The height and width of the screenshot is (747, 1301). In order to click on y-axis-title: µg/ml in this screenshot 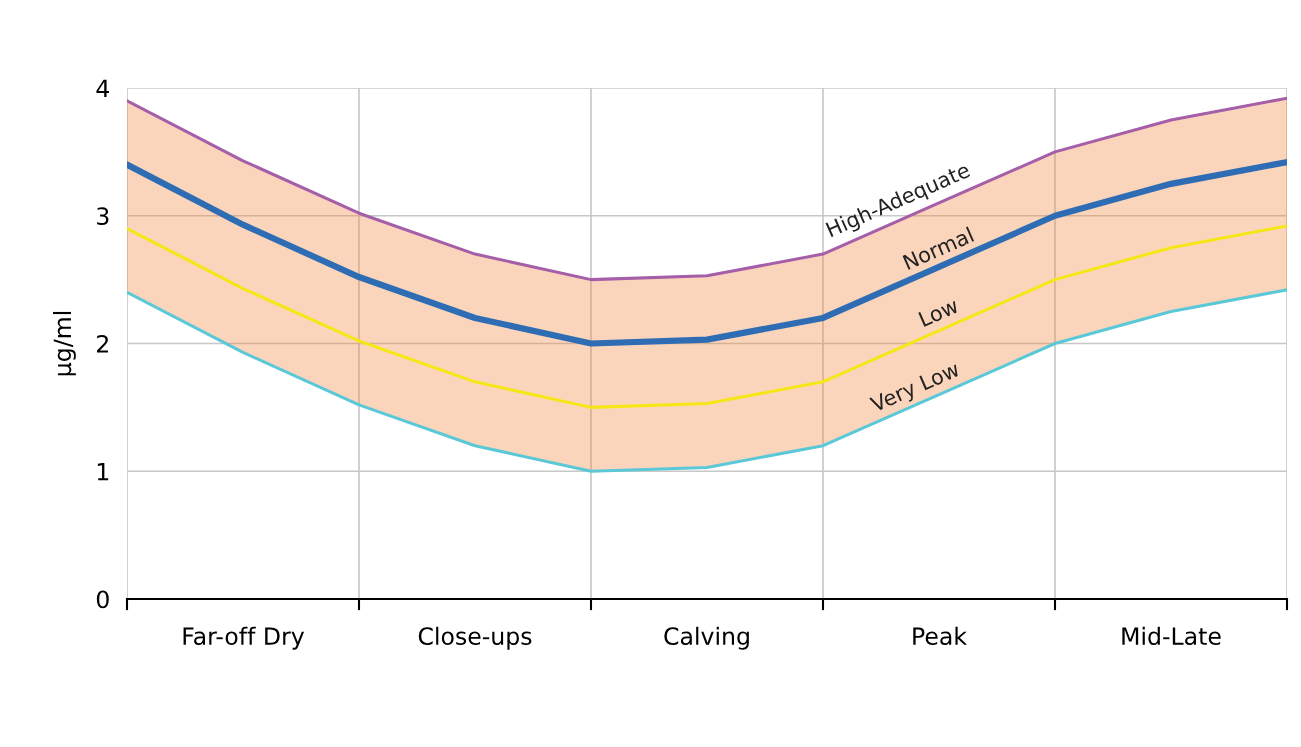, I will do `click(64, 343)`.